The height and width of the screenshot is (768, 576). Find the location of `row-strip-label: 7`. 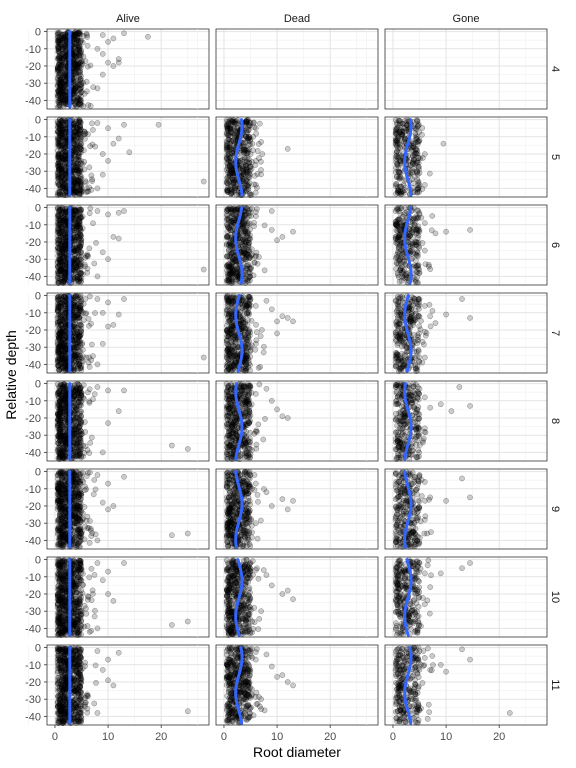

row-strip-label: 7 is located at coordinates (555, 333).